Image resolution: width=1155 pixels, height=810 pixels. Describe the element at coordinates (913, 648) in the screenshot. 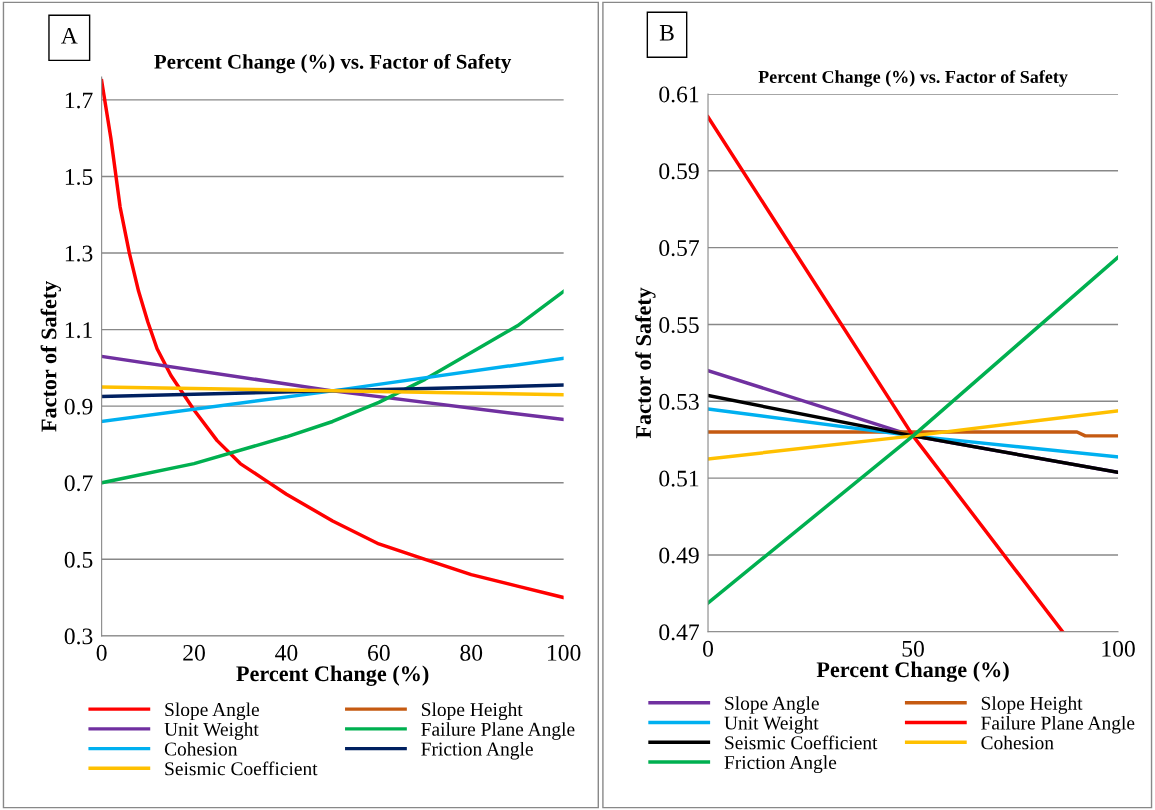

I see `x-tick-label: 50` at that location.